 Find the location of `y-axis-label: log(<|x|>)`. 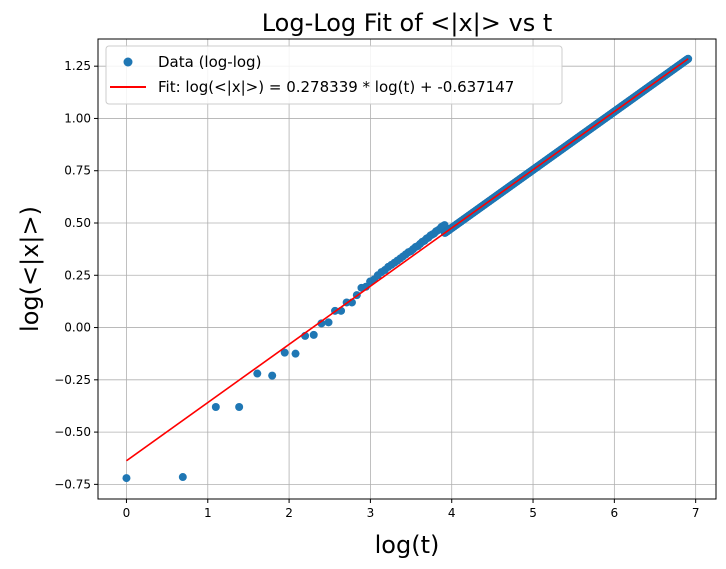

y-axis-label: log(<|x|>) is located at coordinates (30, 269).